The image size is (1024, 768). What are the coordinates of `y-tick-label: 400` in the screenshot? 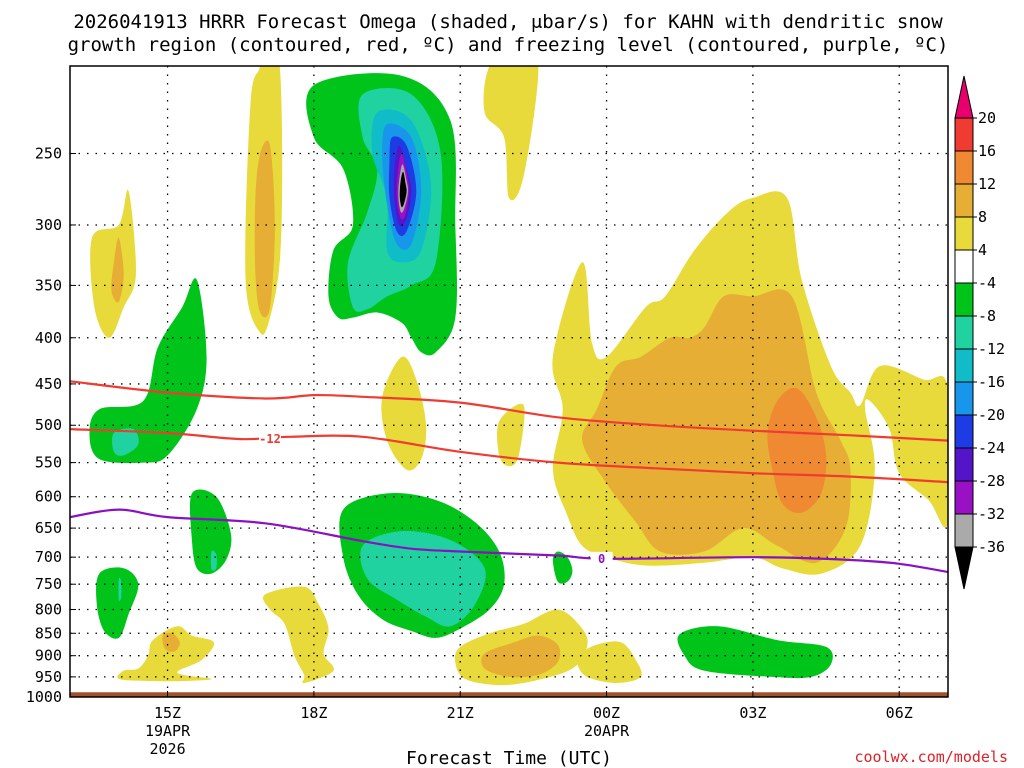 It's located at (48, 338).